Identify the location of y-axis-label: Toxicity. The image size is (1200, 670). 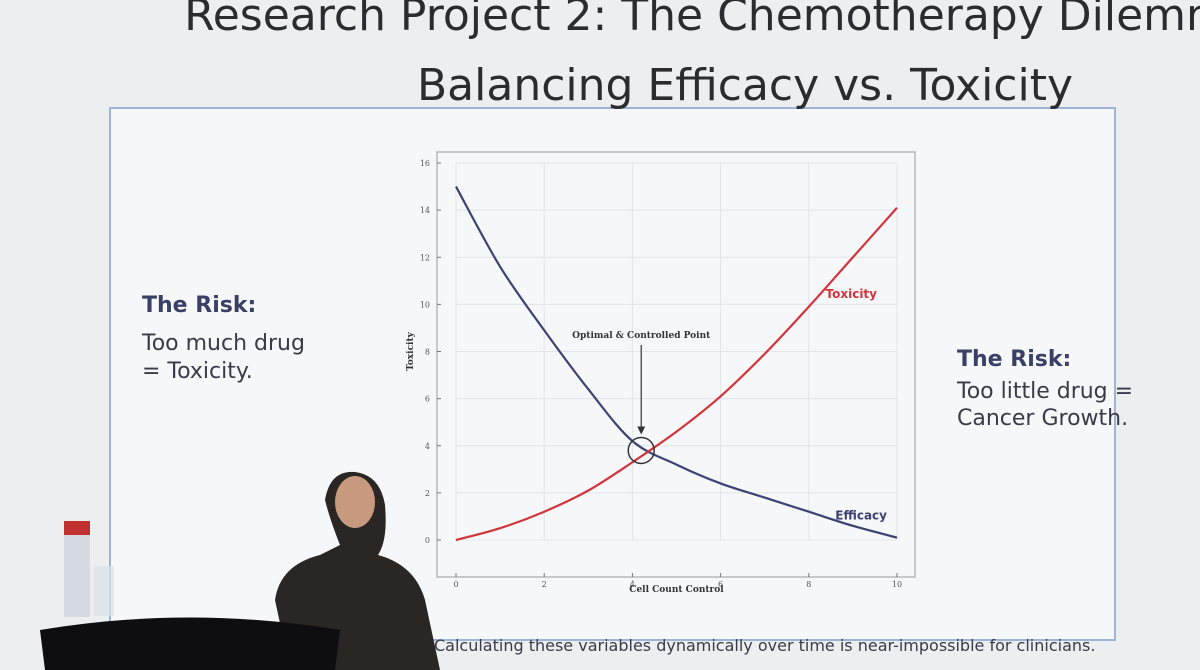
(411, 351).